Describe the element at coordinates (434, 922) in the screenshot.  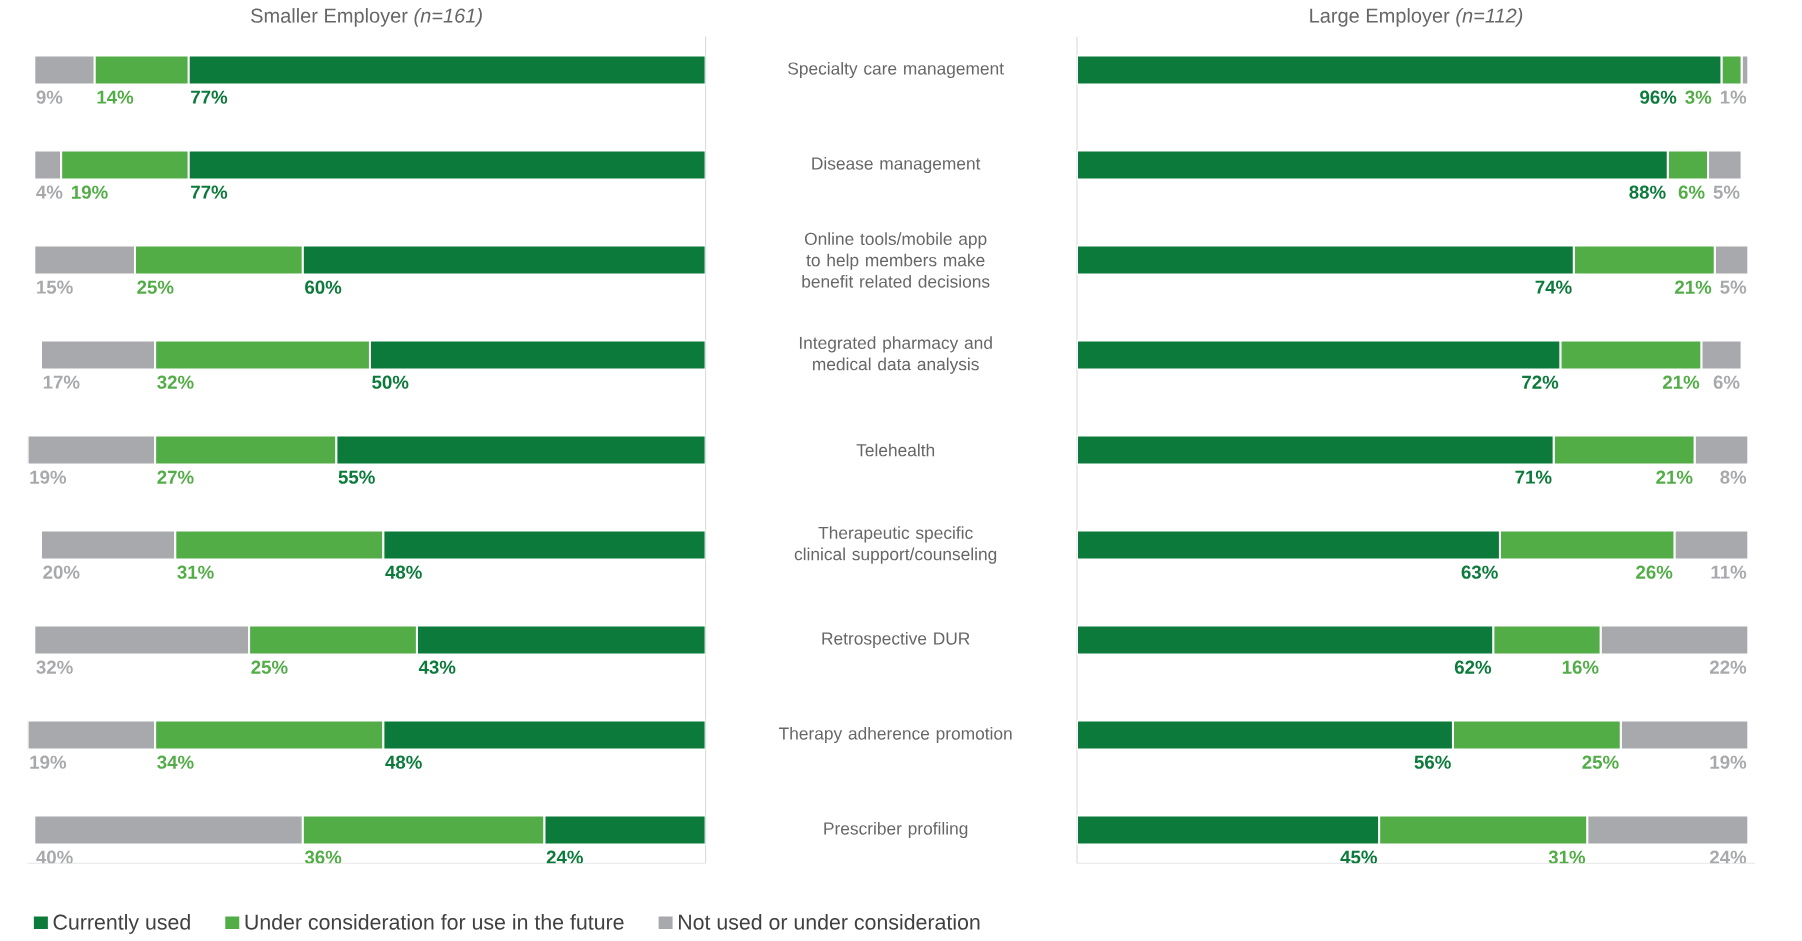
I see `legend-label: Under consideration for use in the future` at that location.